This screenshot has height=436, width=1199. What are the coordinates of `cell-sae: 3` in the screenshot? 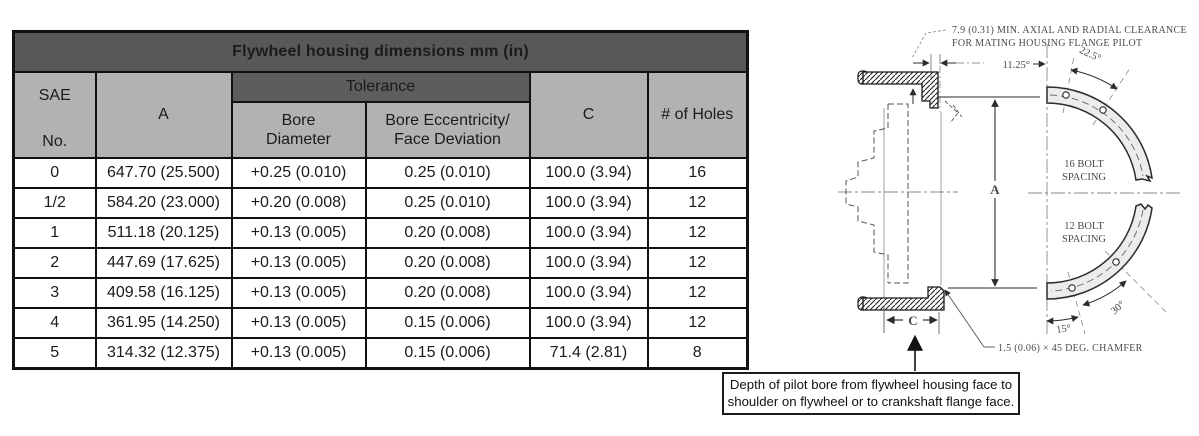 It's located at (54, 293).